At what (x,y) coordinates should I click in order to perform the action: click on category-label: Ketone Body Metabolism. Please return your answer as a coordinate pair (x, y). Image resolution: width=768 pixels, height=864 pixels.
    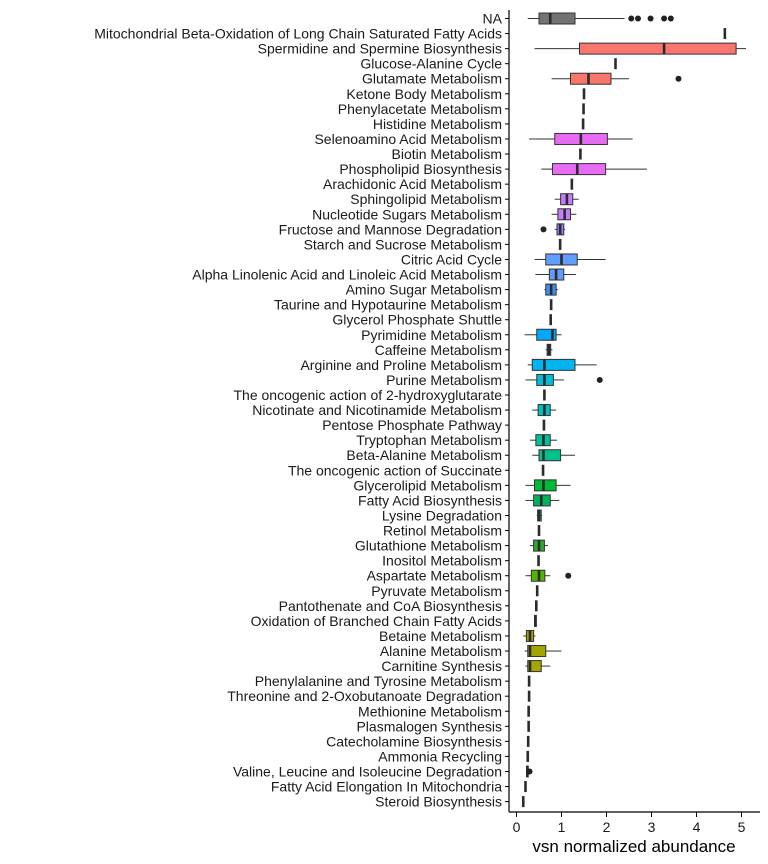
    Looking at the image, I should click on (424, 94).